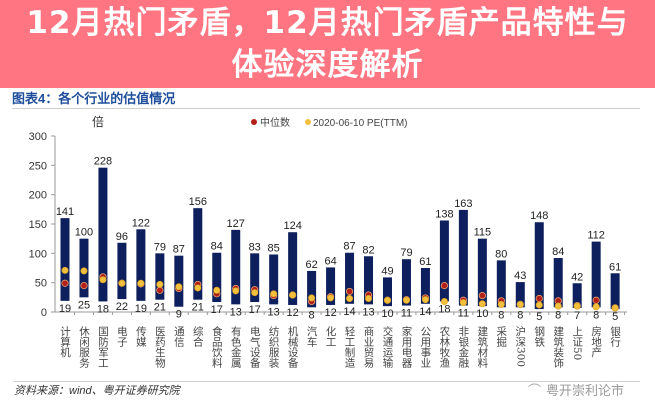  What do you see at coordinates (274, 249) in the screenshot?
I see `max-label: 85` at bounding box center [274, 249].